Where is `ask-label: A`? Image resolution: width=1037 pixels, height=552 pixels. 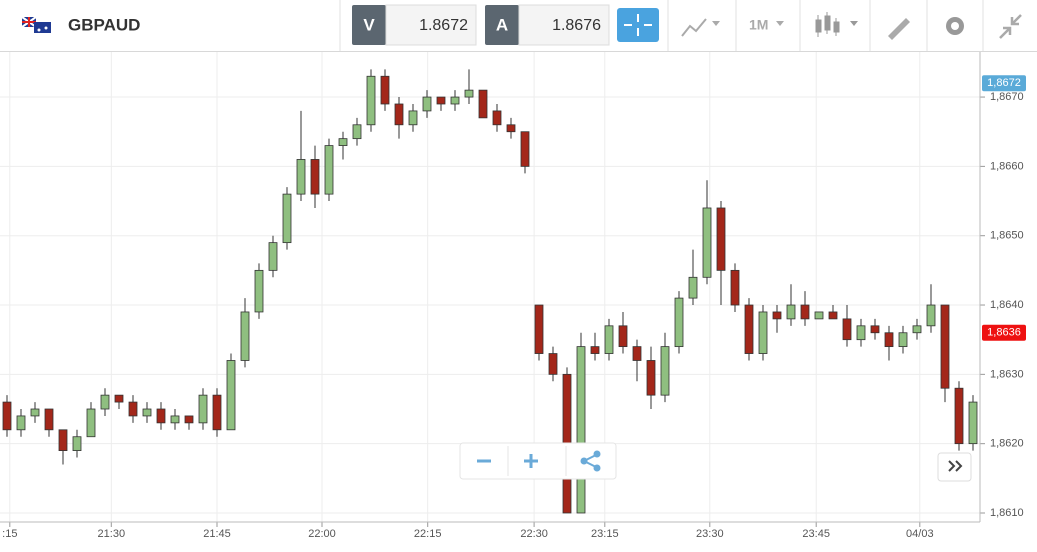
ask-label: A is located at coordinates (502, 24).